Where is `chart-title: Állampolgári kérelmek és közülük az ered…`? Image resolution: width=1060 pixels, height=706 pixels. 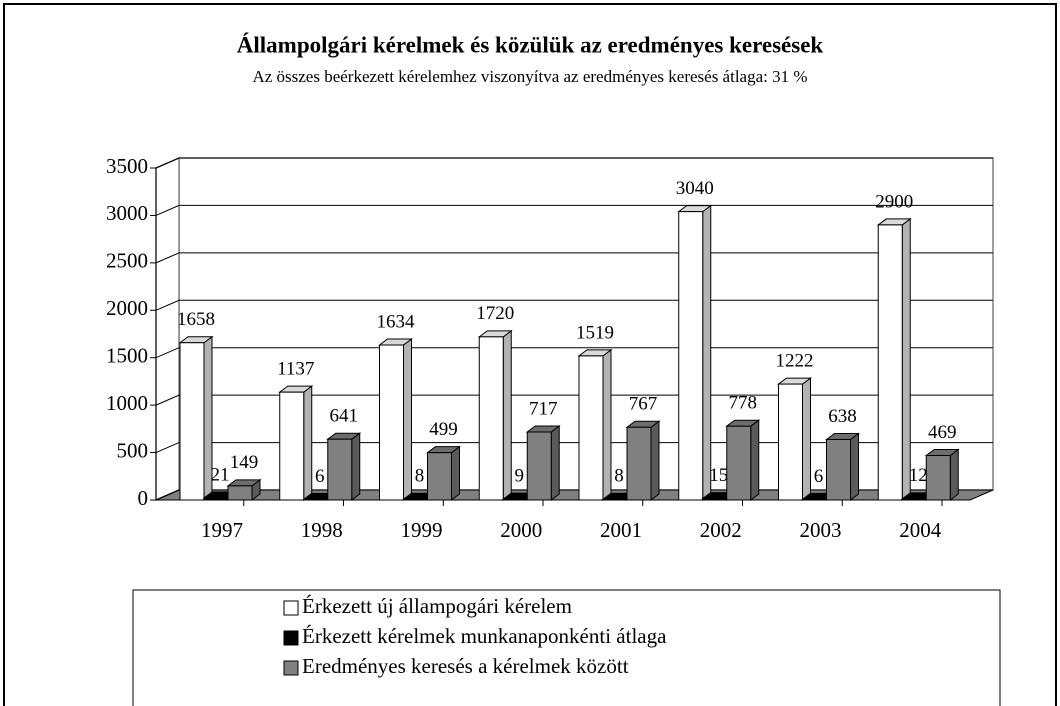
chart-title: Állampolgári kérelmek és közülük az ered… is located at coordinates (530, 44).